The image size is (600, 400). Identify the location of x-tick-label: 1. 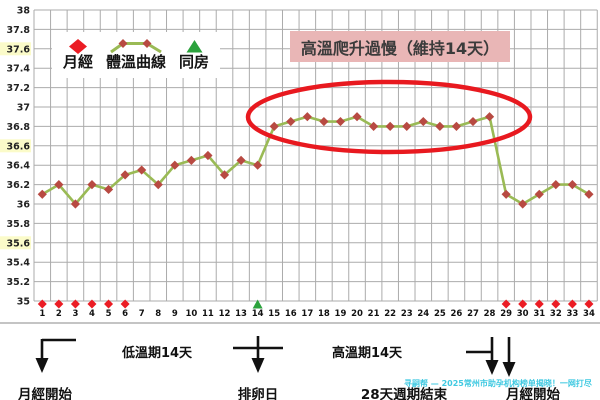
(42, 314).